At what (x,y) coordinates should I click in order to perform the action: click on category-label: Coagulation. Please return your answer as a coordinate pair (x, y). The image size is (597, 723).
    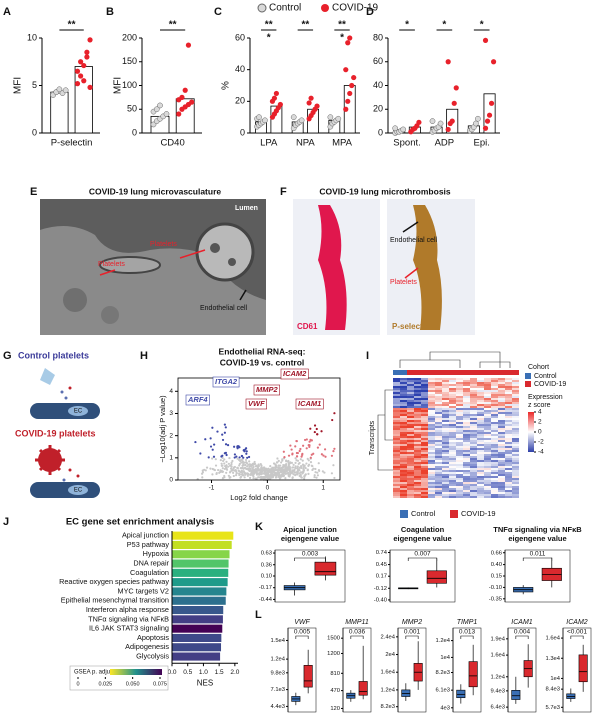
    Looking at the image, I should click on (149, 572).